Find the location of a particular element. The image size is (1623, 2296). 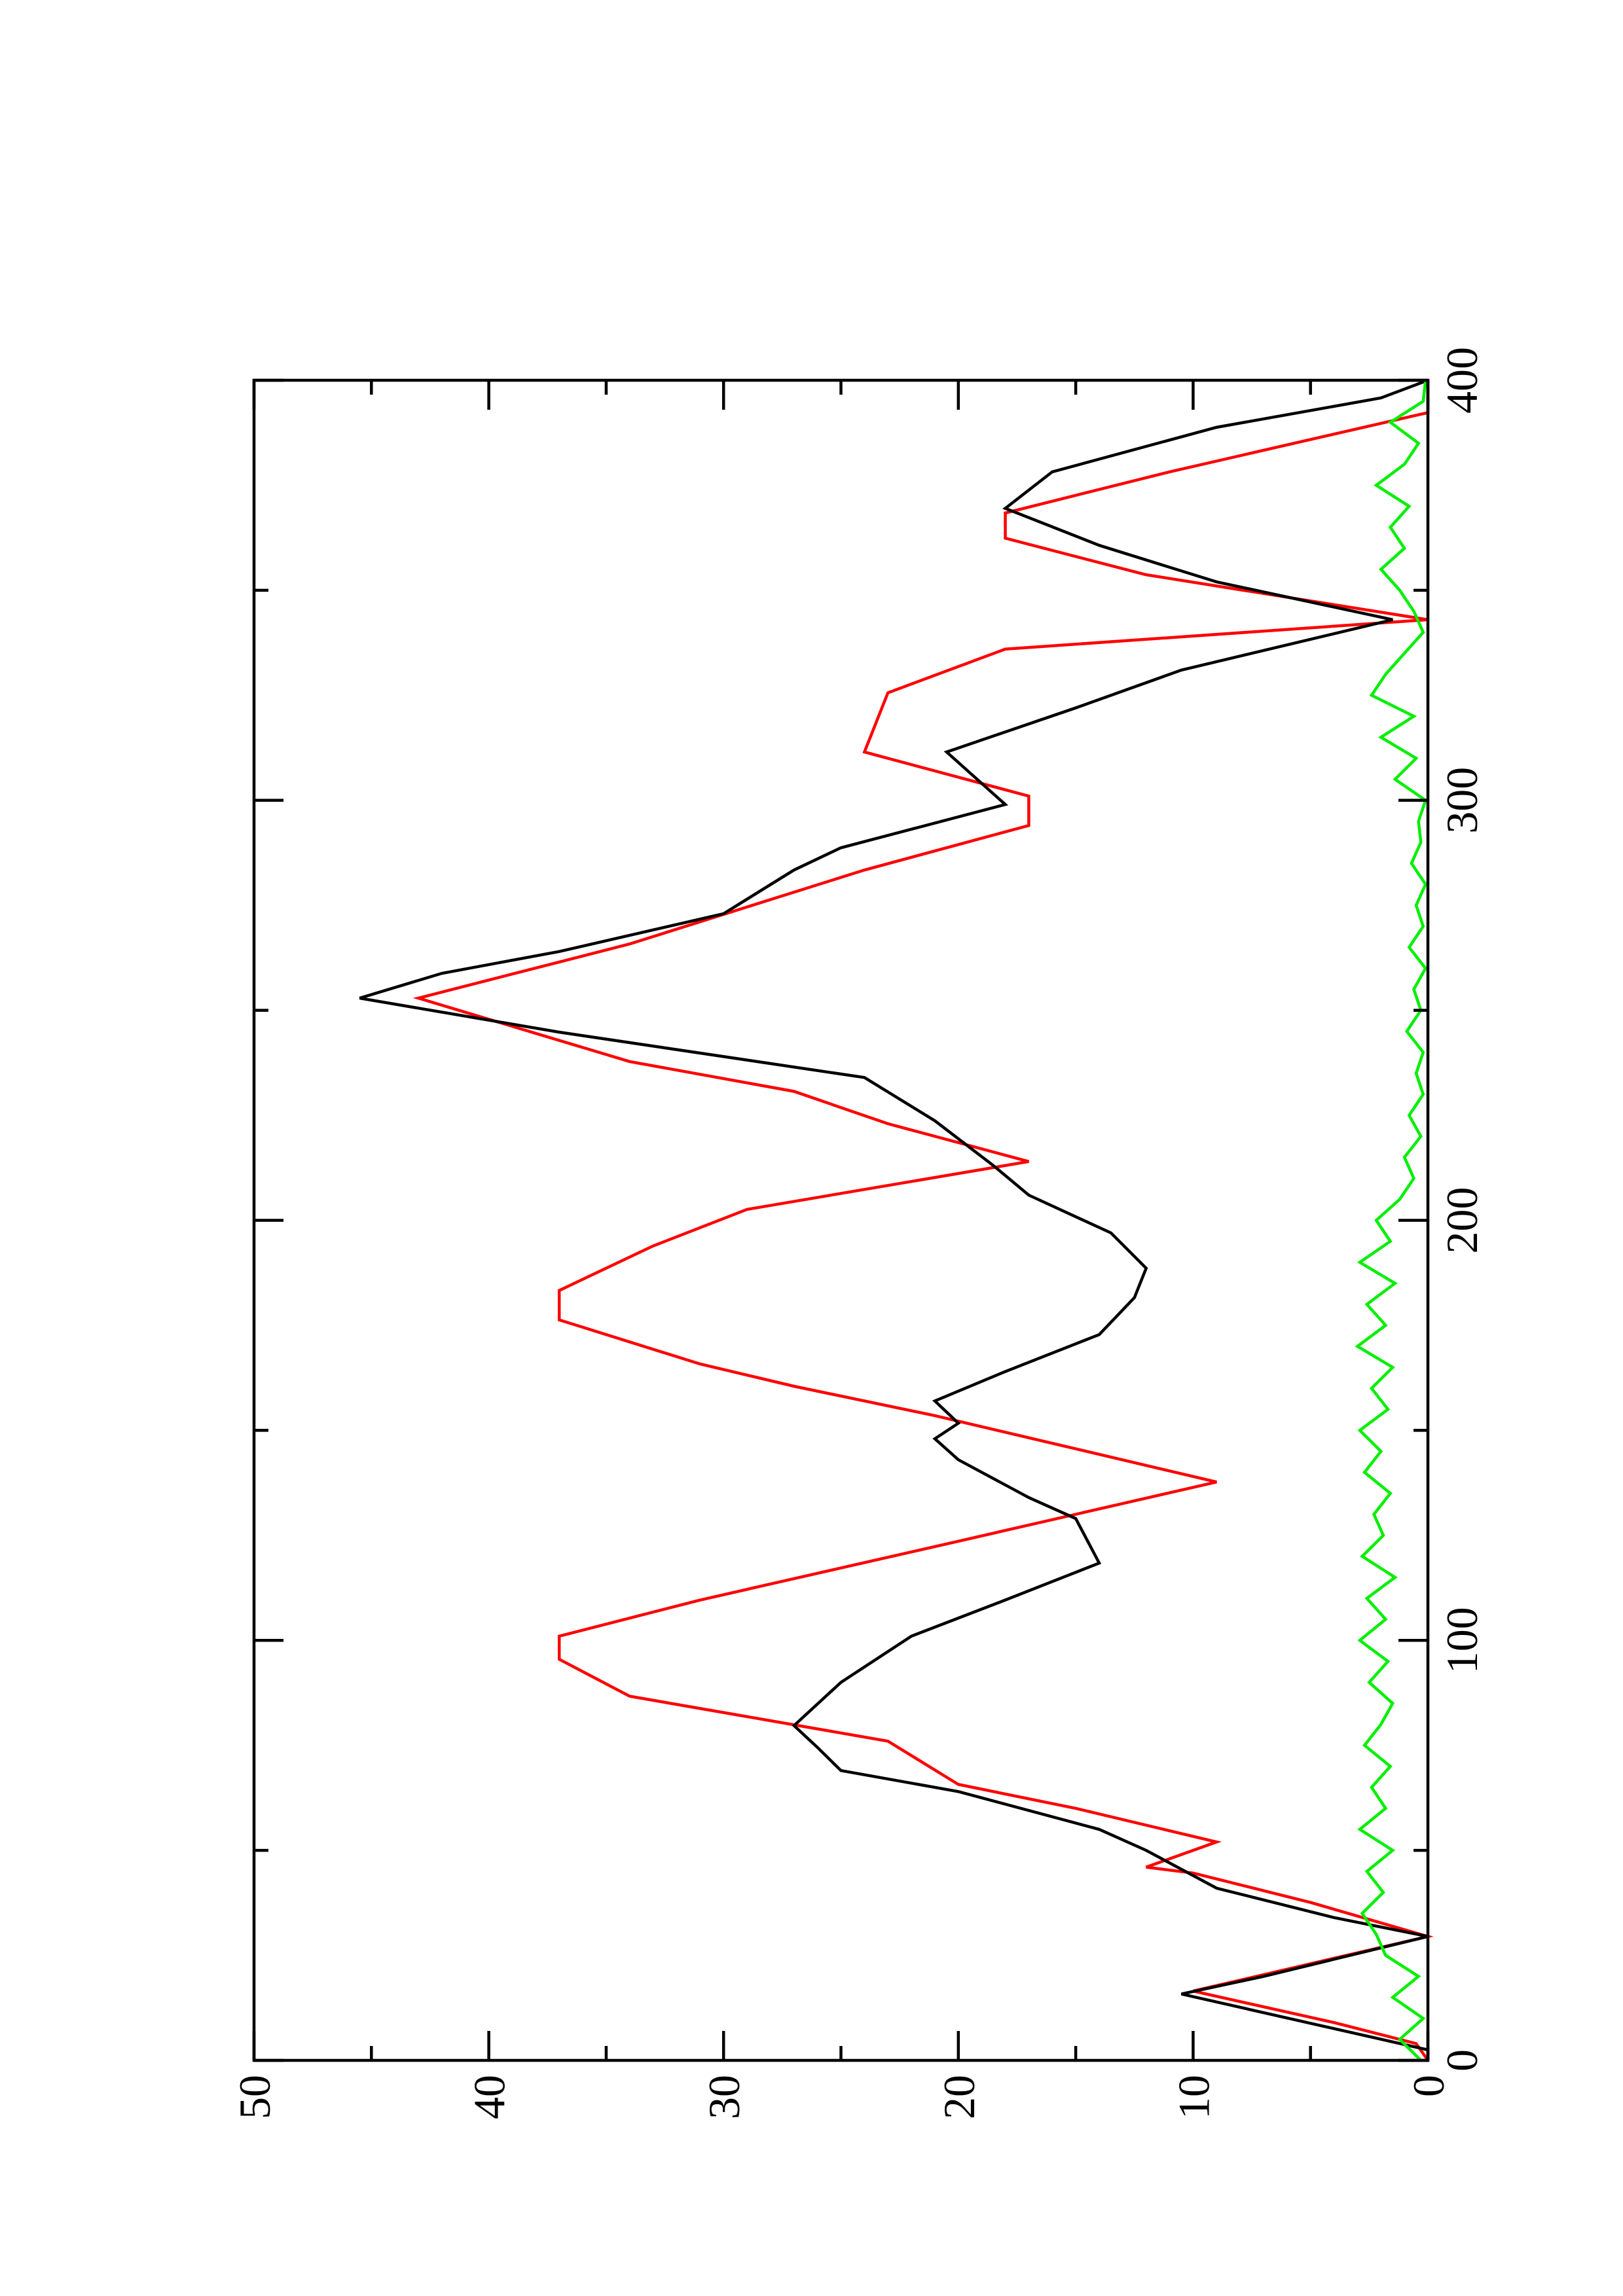

y-tick-label: 30 is located at coordinates (724, 2097).